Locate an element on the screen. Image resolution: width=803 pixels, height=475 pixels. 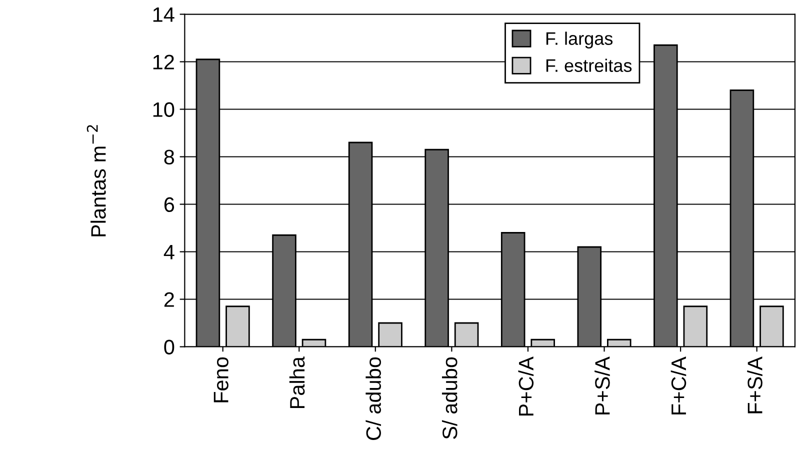
y-tick-label: 6 is located at coordinates (169, 204).